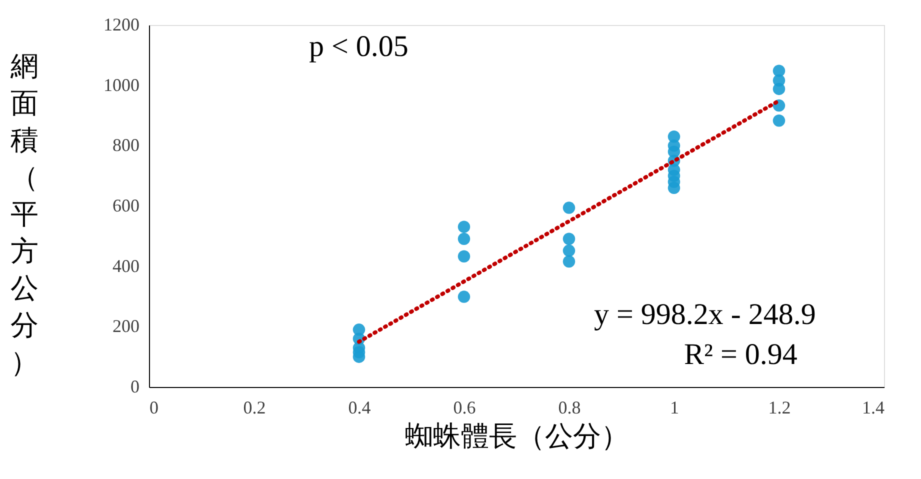 The height and width of the screenshot is (479, 921). I want to click on x-tick-label: 0.4, so click(359, 408).